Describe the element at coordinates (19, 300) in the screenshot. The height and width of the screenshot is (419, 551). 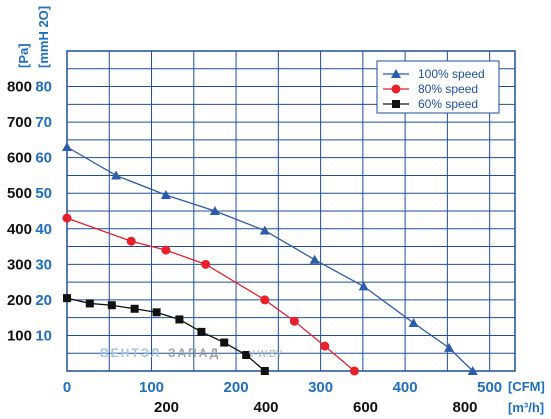
I see `y-tick-label-pa: 200` at that location.